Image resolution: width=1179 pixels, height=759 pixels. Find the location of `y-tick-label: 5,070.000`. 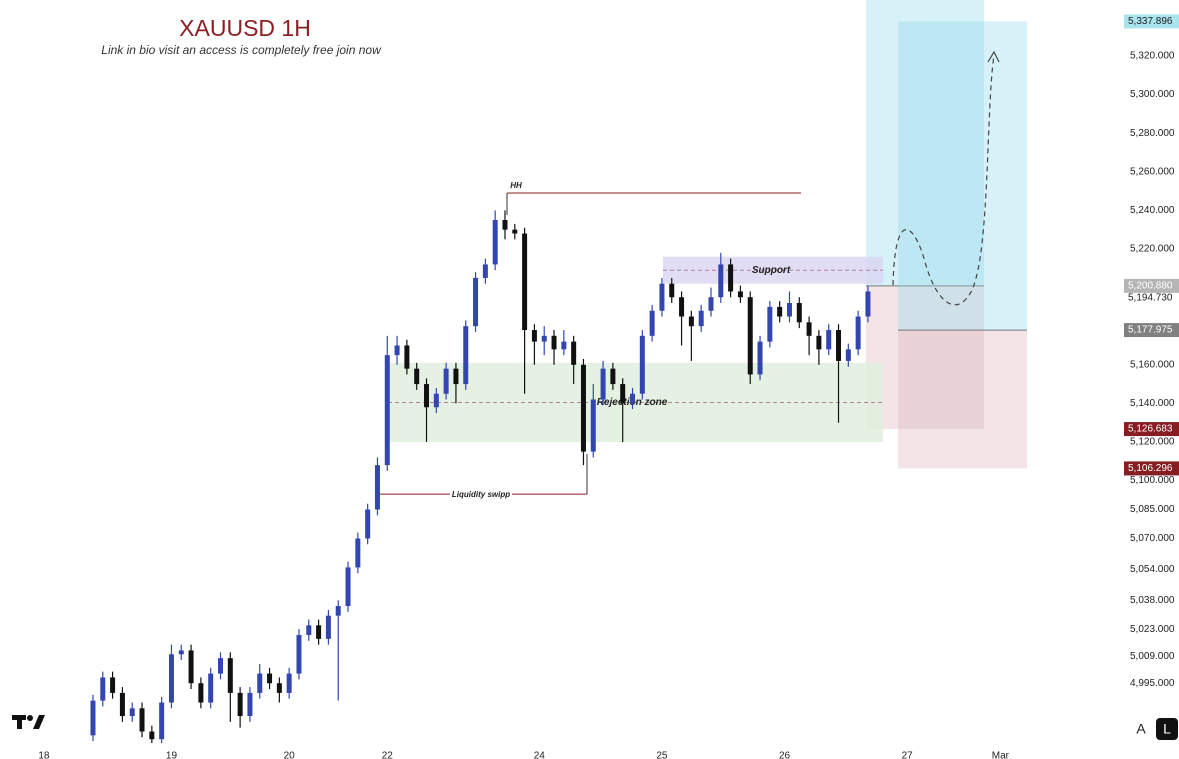

y-tick-label: 5,070.000 is located at coordinates (1152, 538).